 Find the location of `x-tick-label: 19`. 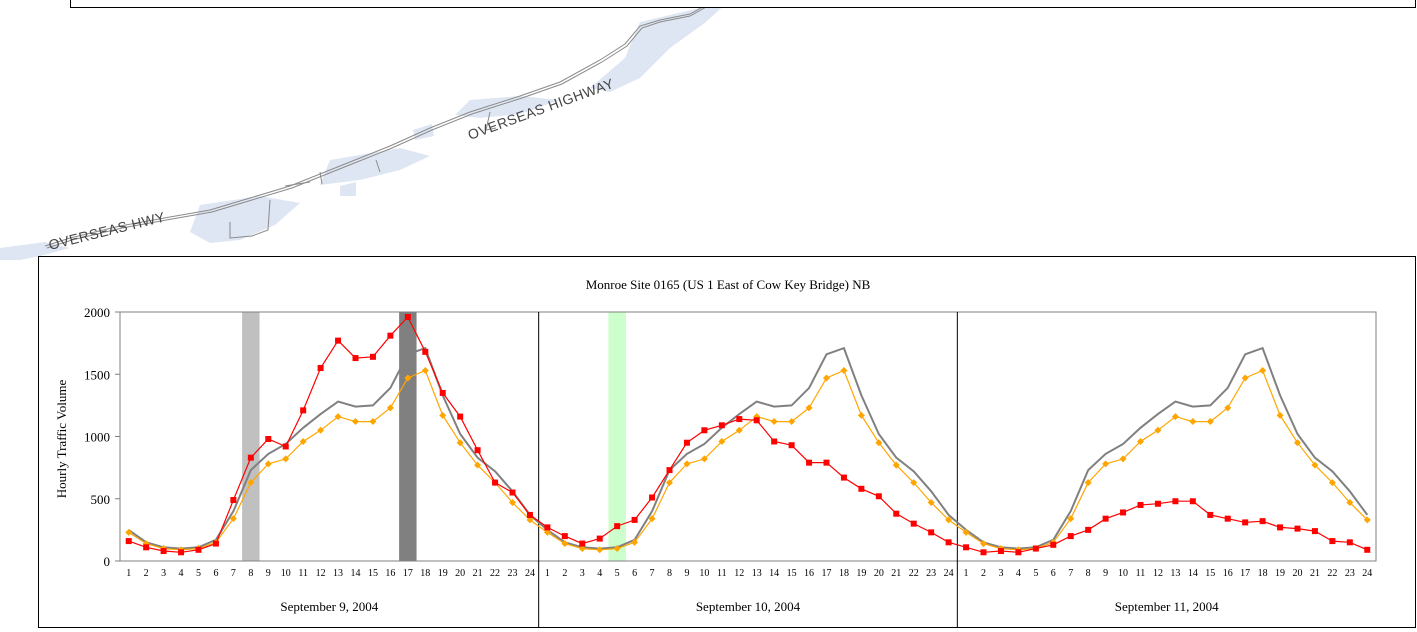

x-tick-label: 19 is located at coordinates (1280, 573).